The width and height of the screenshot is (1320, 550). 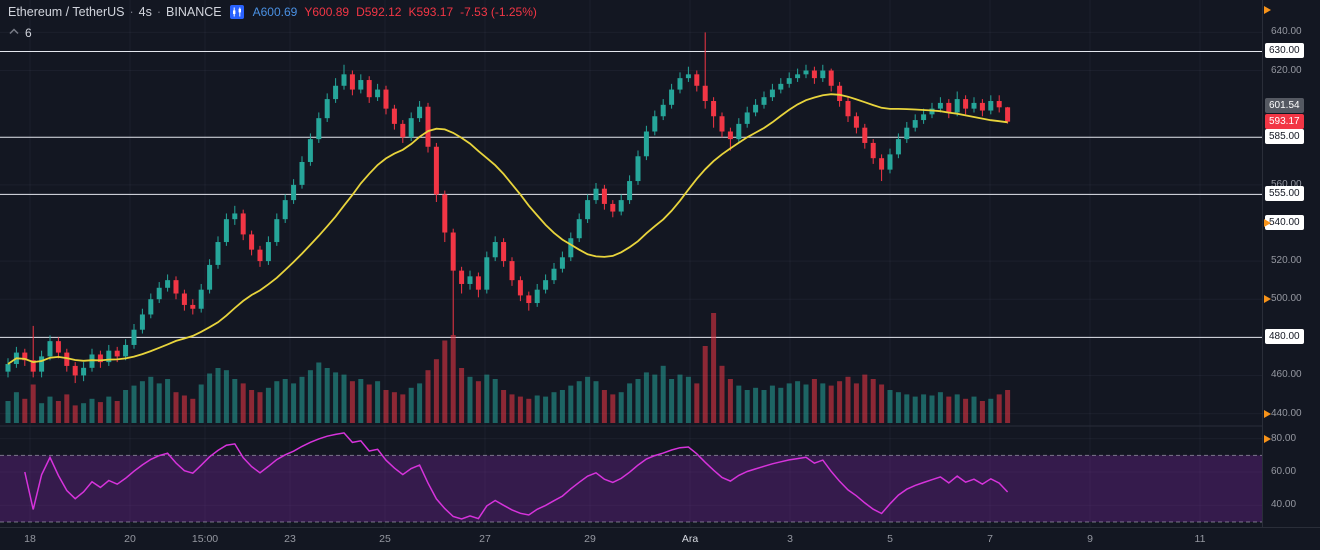 What do you see at coordinates (590, 539) in the screenshot?
I see `time-axis-label: 29` at bounding box center [590, 539].